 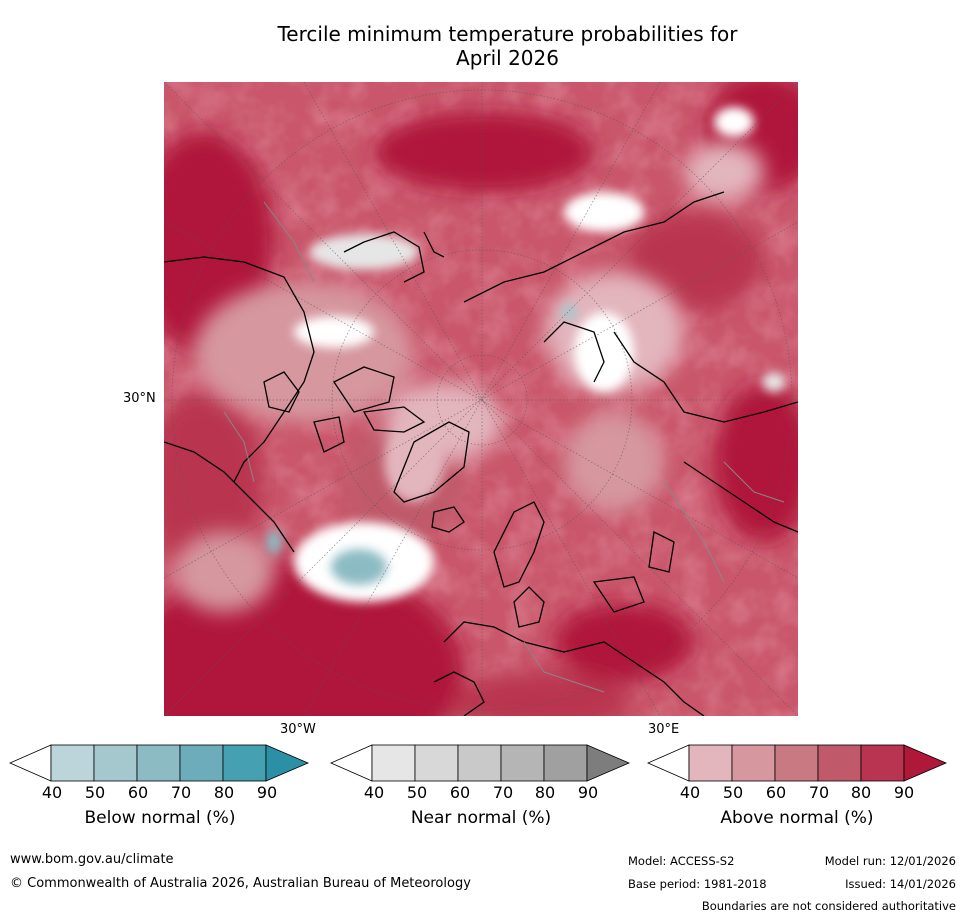 I want to click on below-lower-extension, so click(x=30, y=763).